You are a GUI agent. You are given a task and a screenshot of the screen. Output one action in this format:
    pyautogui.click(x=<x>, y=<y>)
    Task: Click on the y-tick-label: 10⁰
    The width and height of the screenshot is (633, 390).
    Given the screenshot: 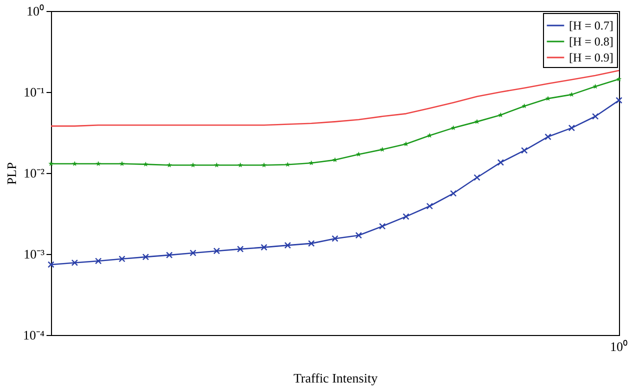 What is the action you would take?
    pyautogui.click(x=35, y=11)
    